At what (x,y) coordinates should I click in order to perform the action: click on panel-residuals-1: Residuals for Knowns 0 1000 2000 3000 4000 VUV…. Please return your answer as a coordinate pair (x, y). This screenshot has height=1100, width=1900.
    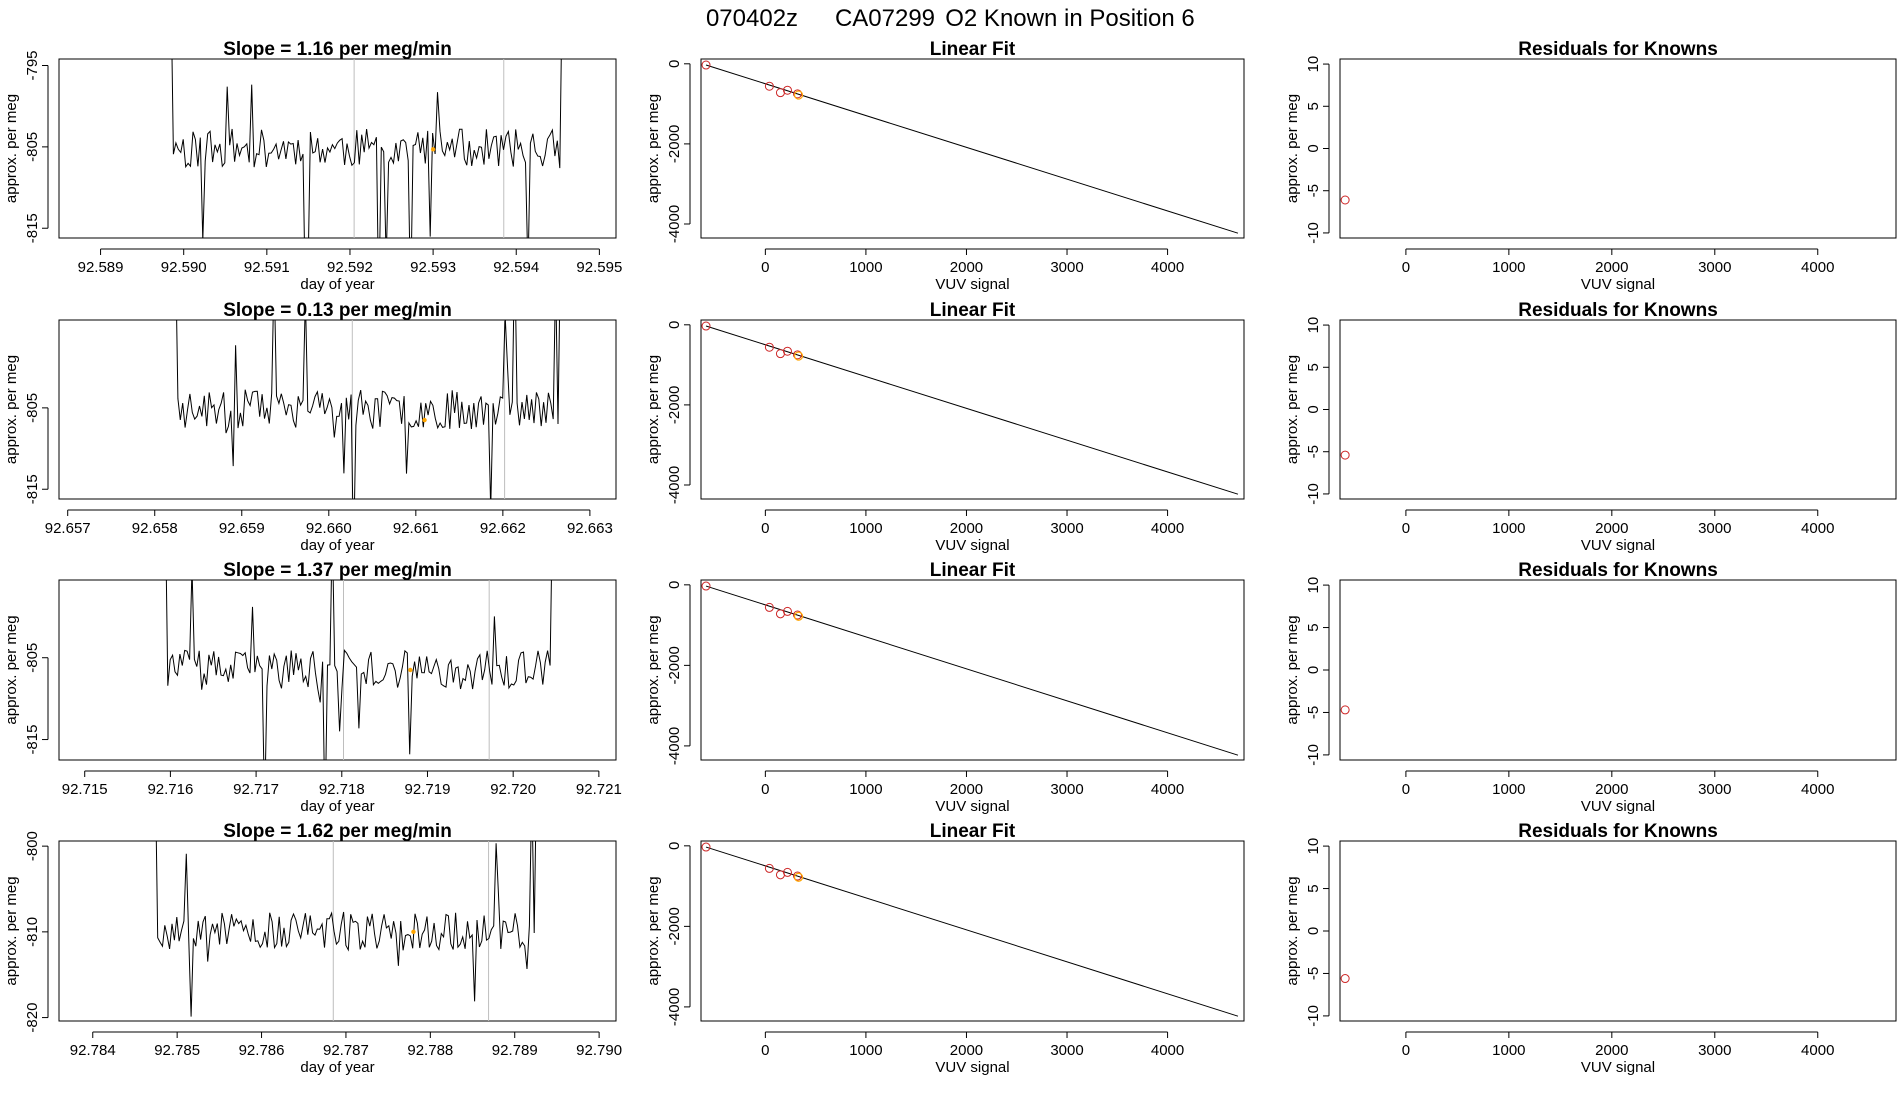
    Looking at the image, I should click on (1590, 166).